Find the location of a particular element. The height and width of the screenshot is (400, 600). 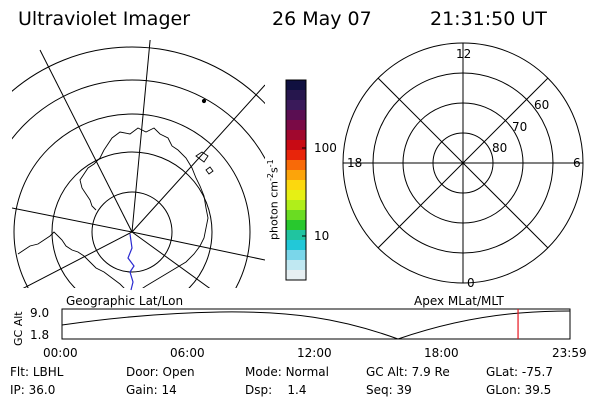

ytick-9: 9.0 is located at coordinates (40, 313).